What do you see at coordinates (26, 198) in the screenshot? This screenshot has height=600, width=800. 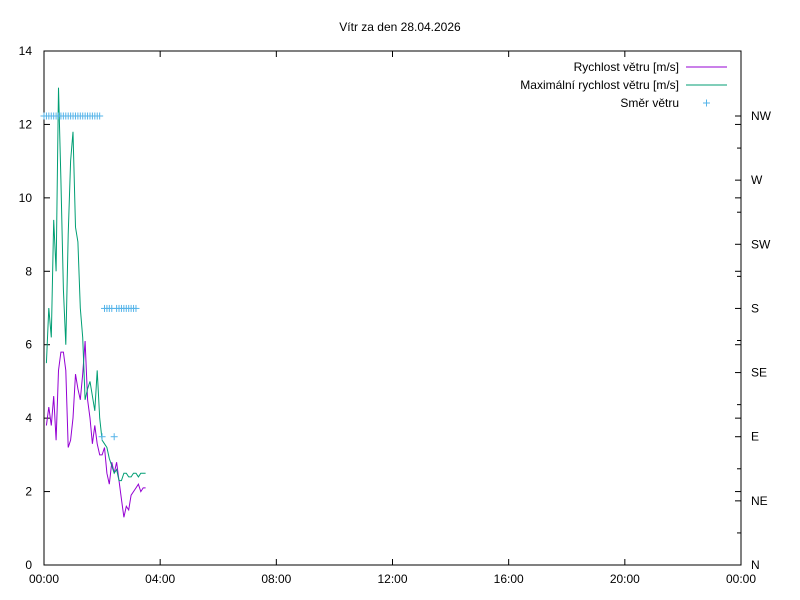 I see `y-tick-label: 10` at bounding box center [26, 198].